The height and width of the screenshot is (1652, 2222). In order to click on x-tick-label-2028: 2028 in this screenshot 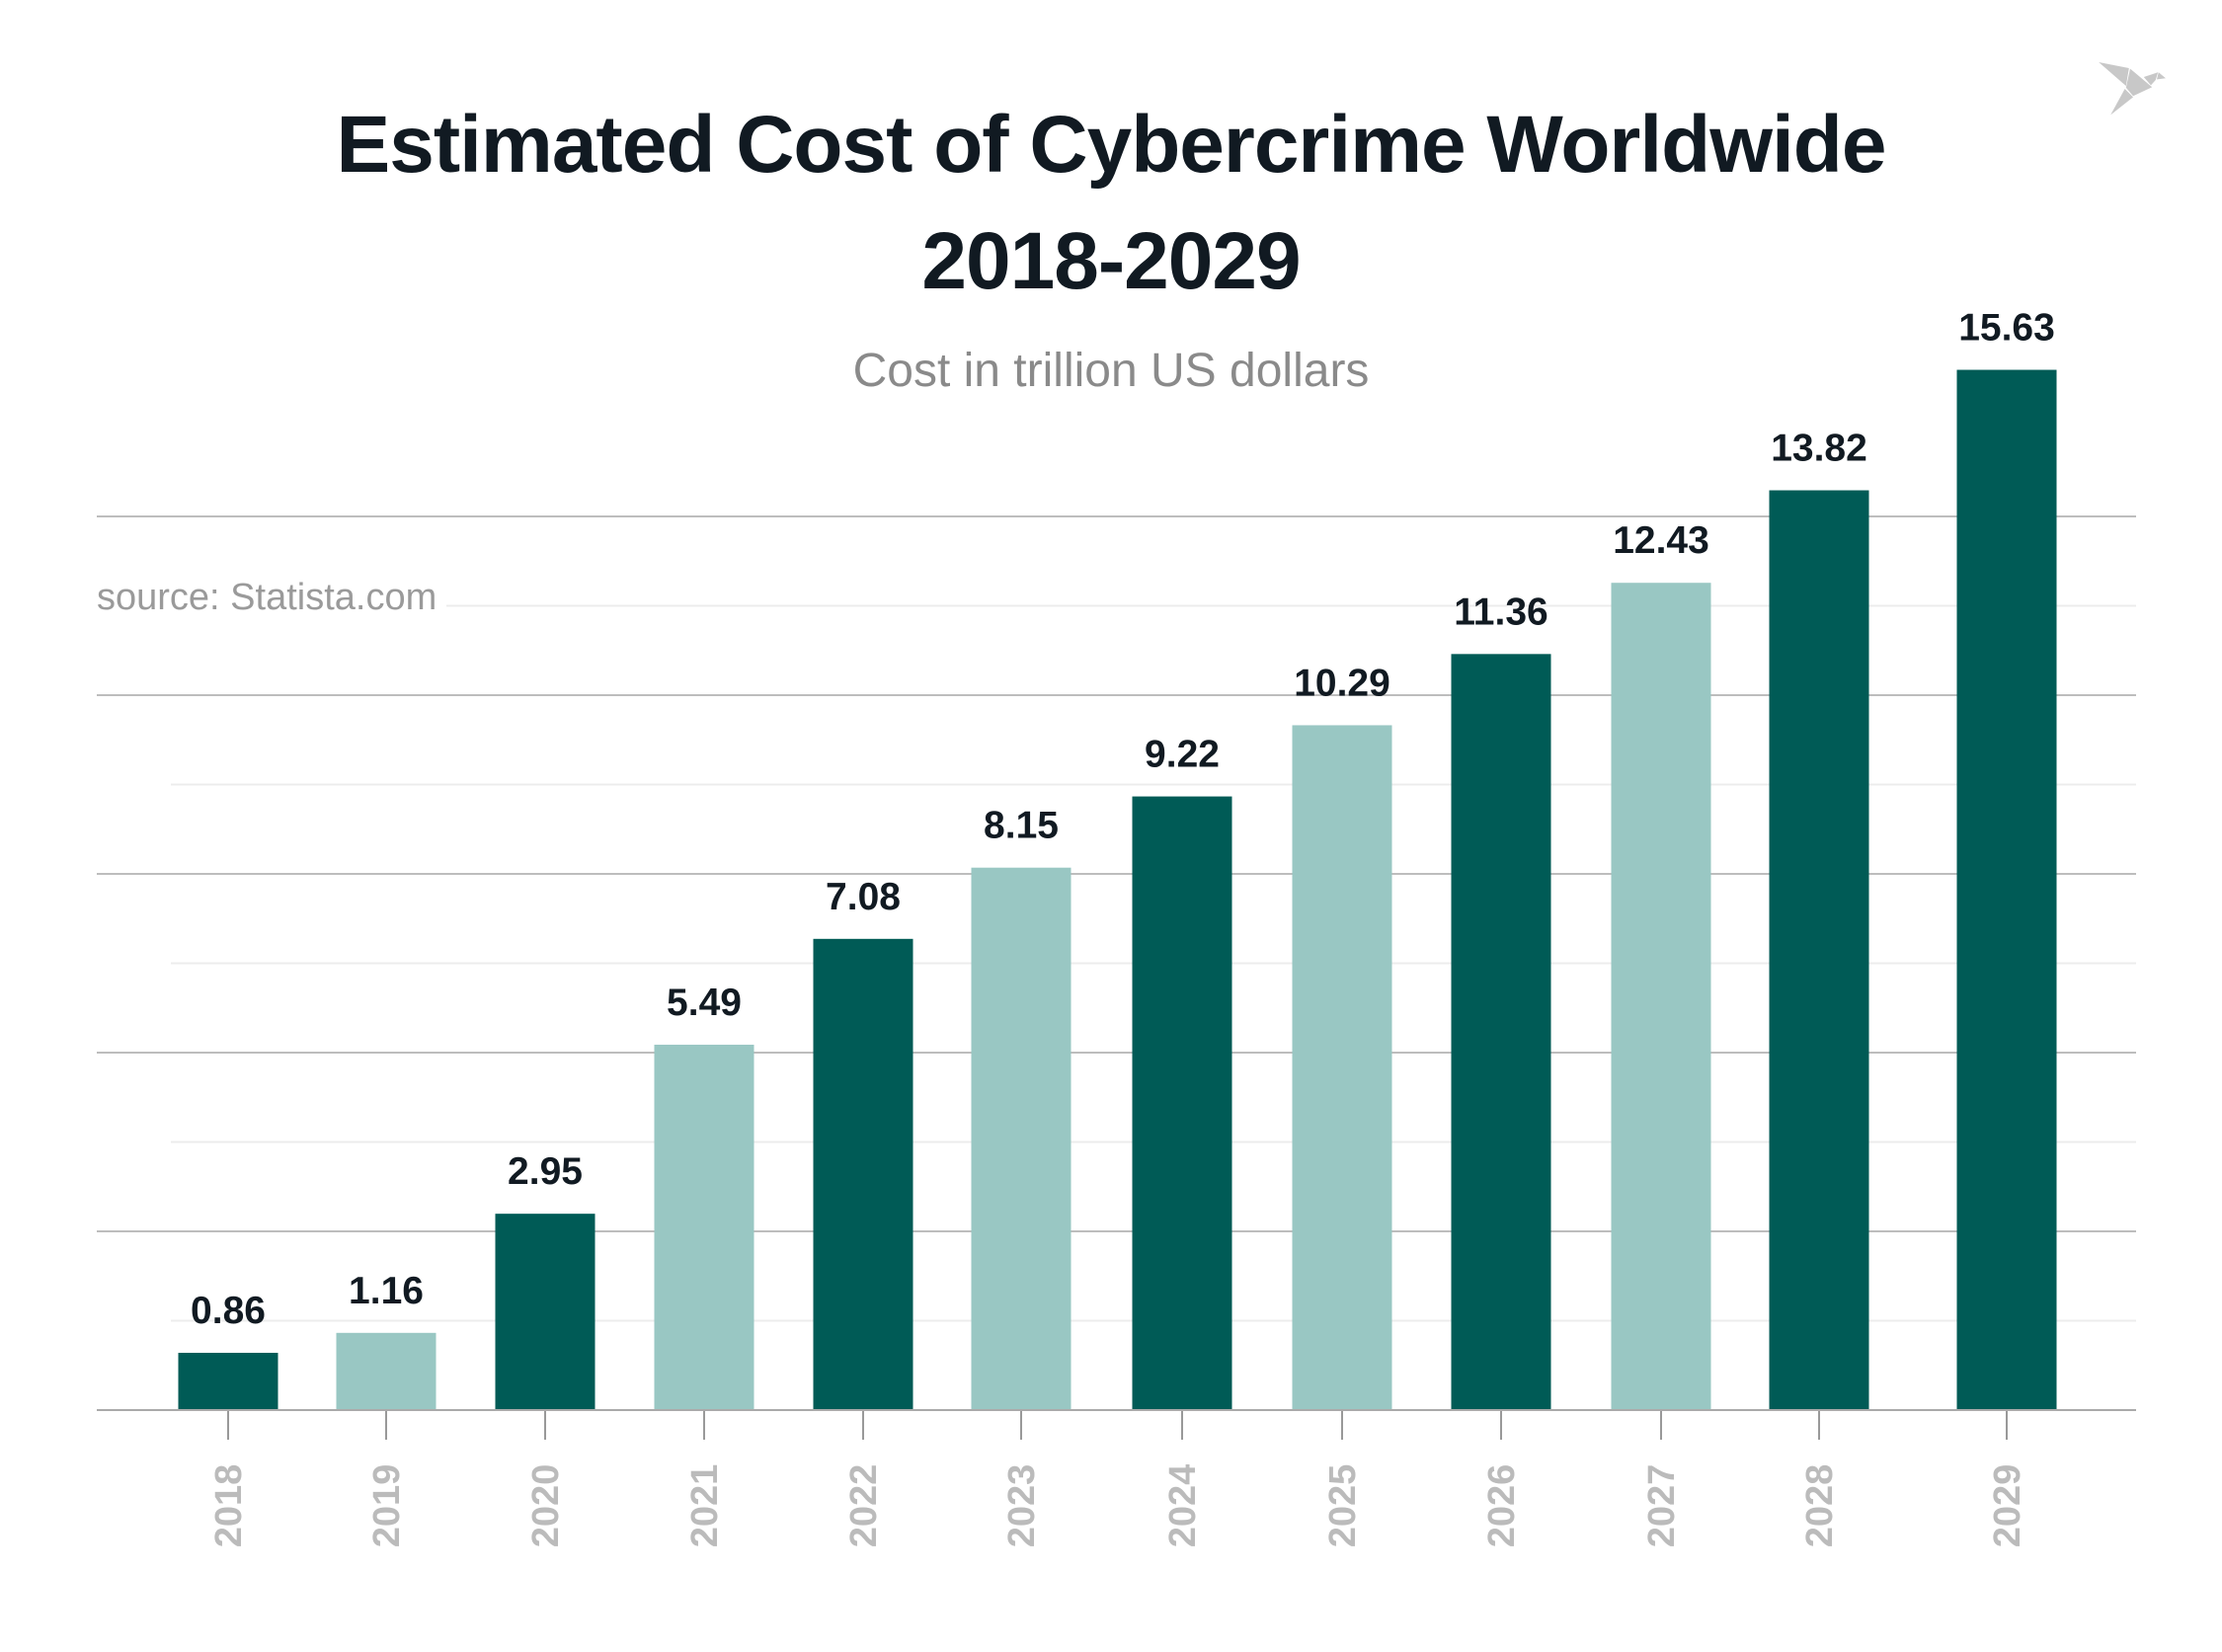, I will do `click(1820, 1506)`.